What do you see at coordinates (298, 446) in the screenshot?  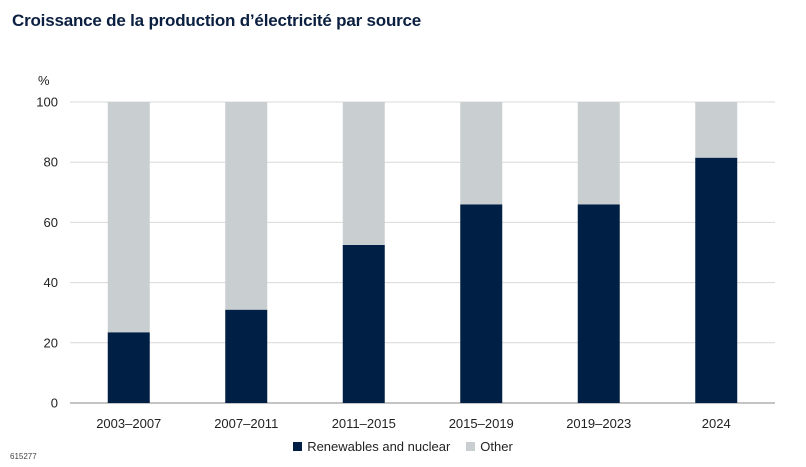 I see `legend-swatch-renewables` at bounding box center [298, 446].